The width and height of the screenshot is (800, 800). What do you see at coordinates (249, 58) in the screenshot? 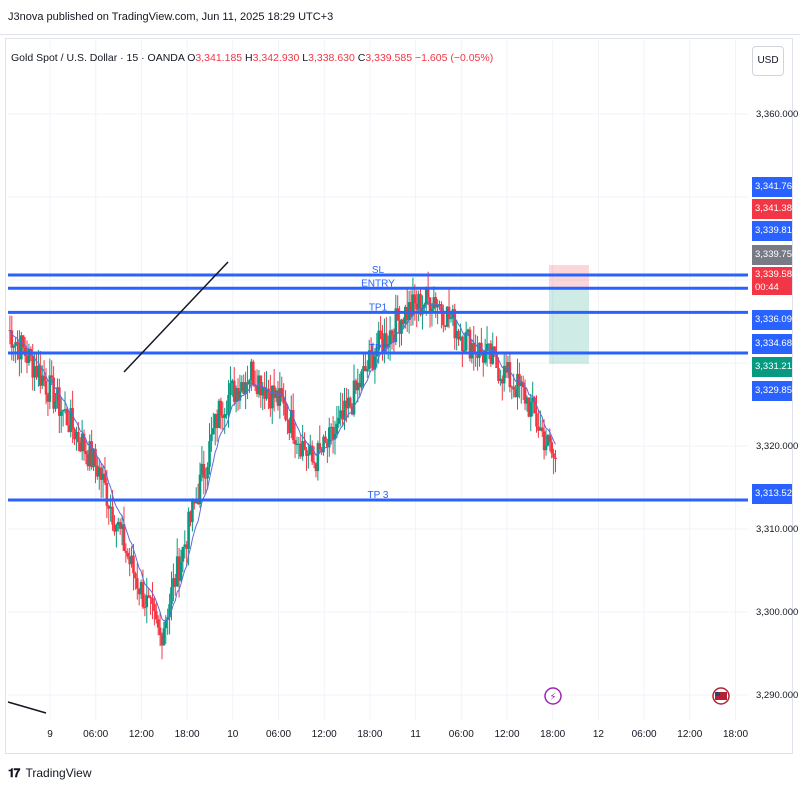
I see `high-label: H` at bounding box center [249, 58].